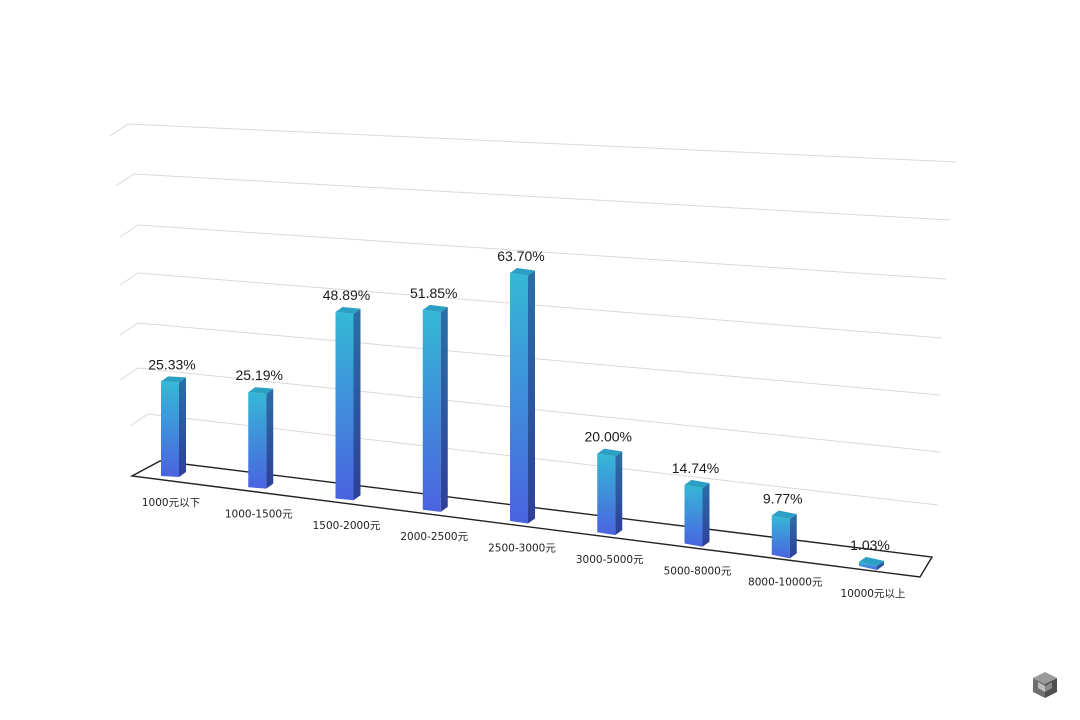 The height and width of the screenshot is (720, 1080). I want to click on data-label: 20.00%, so click(608, 437).